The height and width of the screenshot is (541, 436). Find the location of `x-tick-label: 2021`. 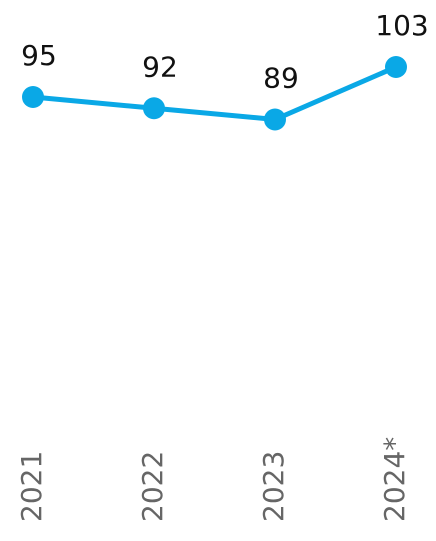

x-tick-label: 2021 is located at coordinates (31, 486).